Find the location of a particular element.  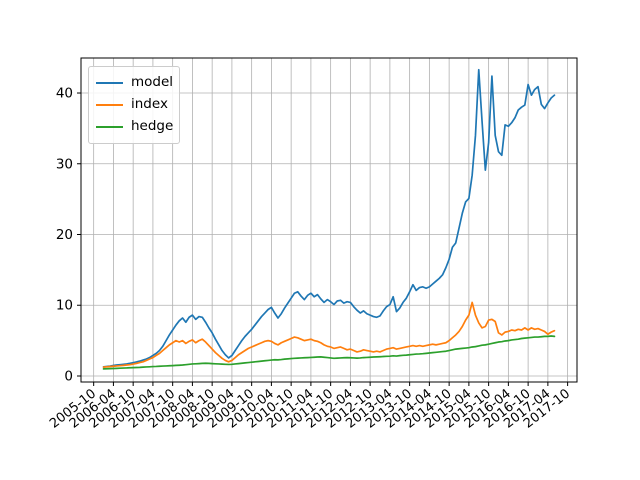

series-line-hedge is located at coordinates (329, 352).